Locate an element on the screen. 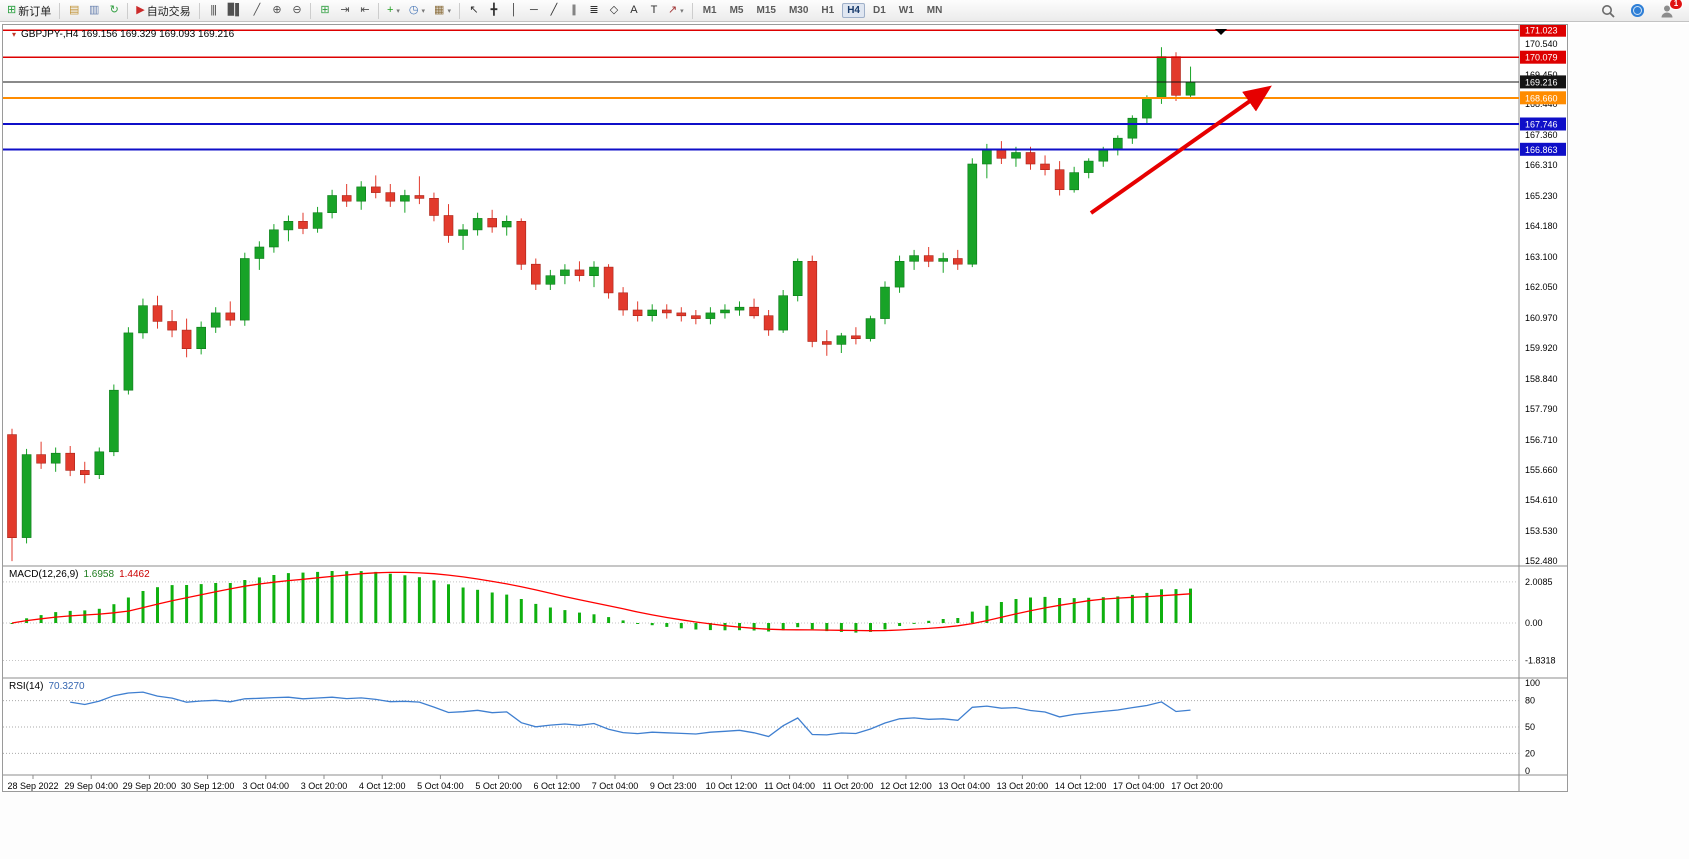 The height and width of the screenshot is (859, 1689). new-order-button: ⊞ 新订单 is located at coordinates (29, 10).